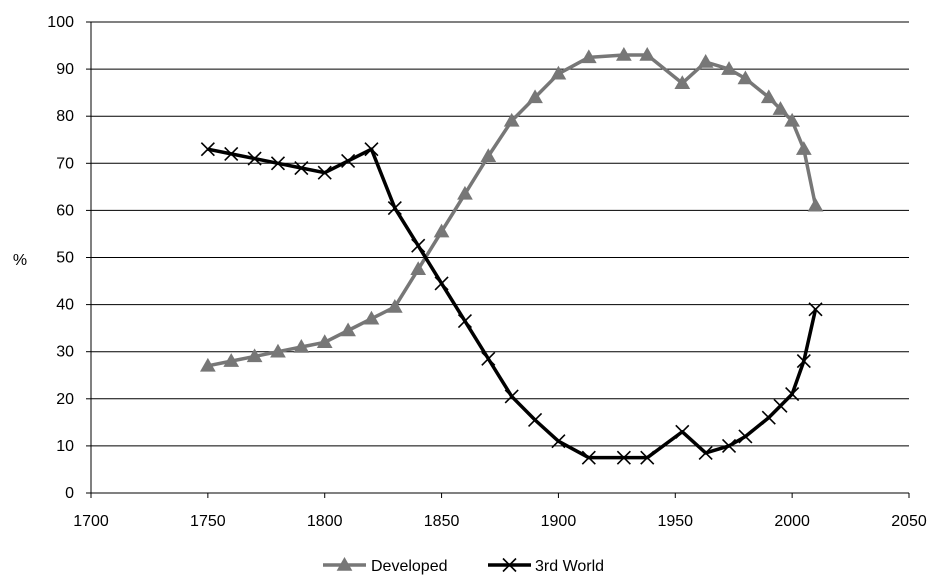 The height and width of the screenshot is (582, 937). Describe the element at coordinates (208, 521) in the screenshot. I see `x-tick-label: 1750` at that location.